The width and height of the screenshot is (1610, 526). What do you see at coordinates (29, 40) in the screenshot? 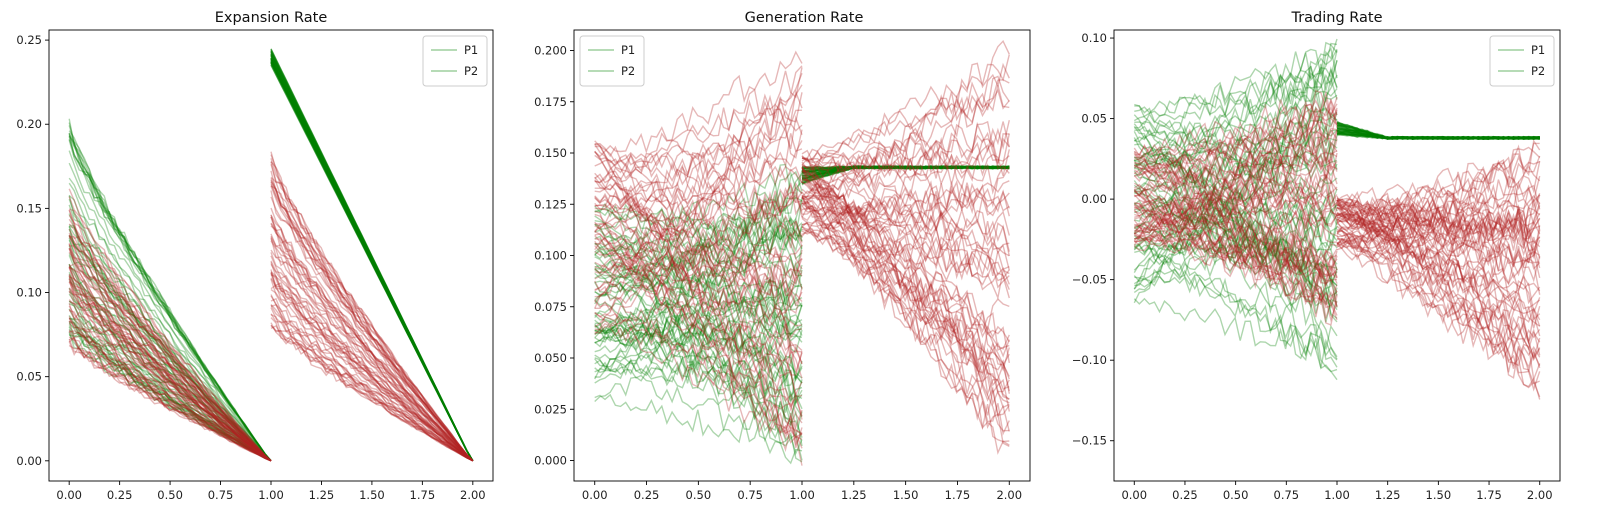
I see `y-tick-label: 0.25` at bounding box center [29, 40].